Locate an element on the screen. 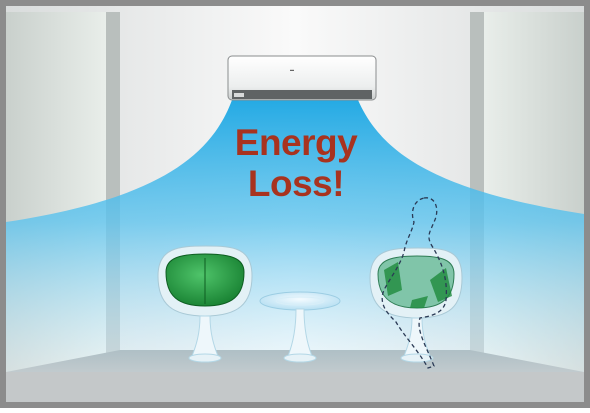 The image size is (590, 413). round-side-table-icon is located at coordinates (300, 327).